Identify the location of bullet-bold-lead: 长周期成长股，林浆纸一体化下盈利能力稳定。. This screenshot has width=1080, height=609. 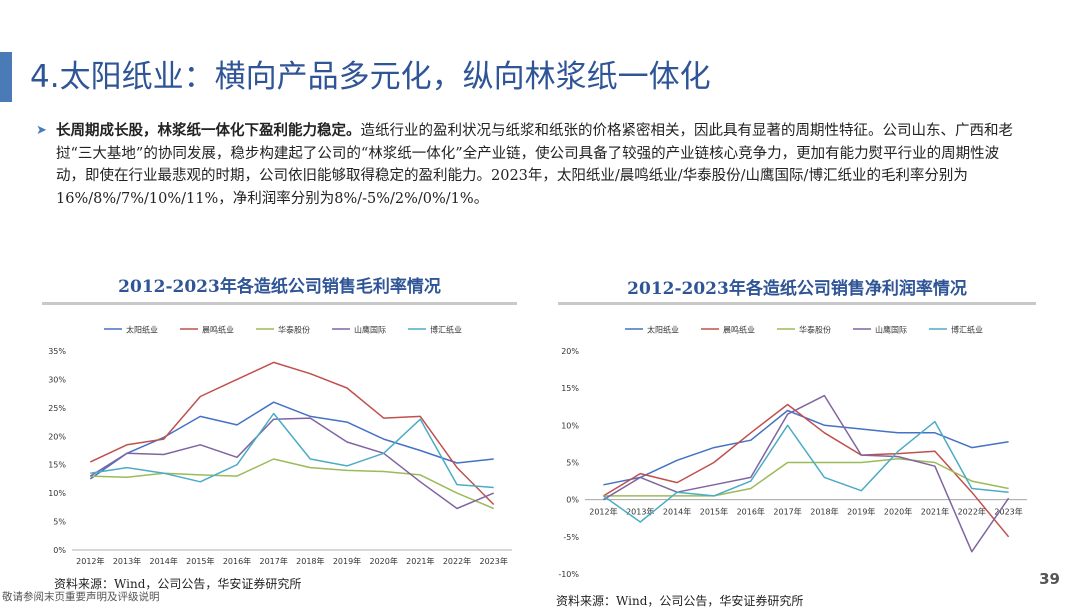
(208, 130).